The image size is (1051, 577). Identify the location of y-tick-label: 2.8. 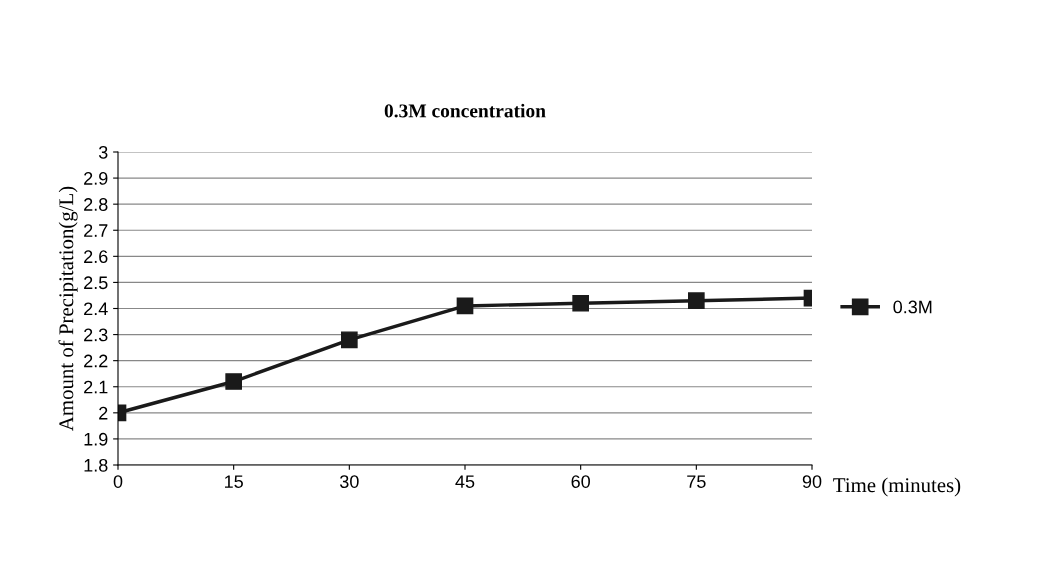
(96, 204).